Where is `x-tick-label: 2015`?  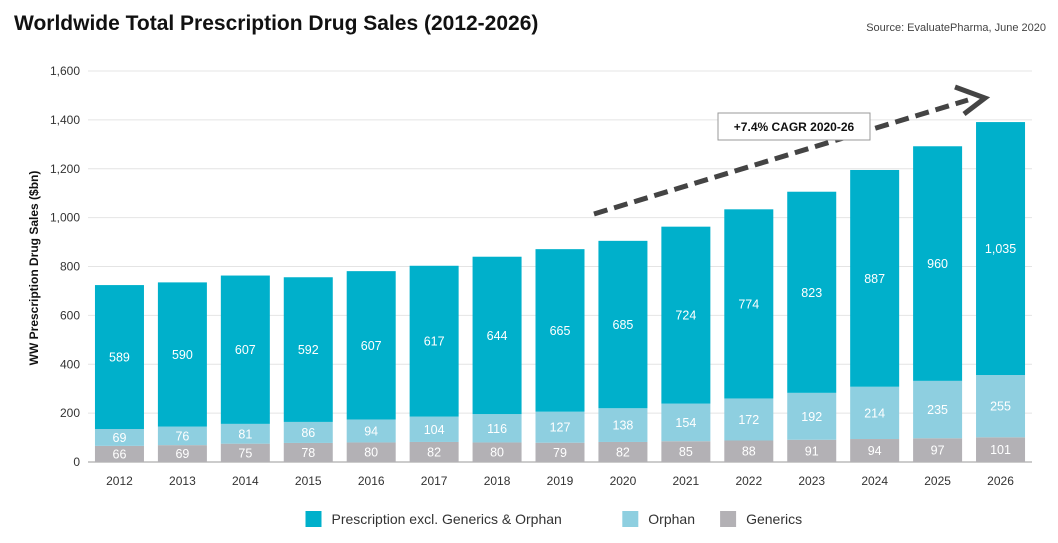
x-tick-label: 2015 is located at coordinates (308, 481).